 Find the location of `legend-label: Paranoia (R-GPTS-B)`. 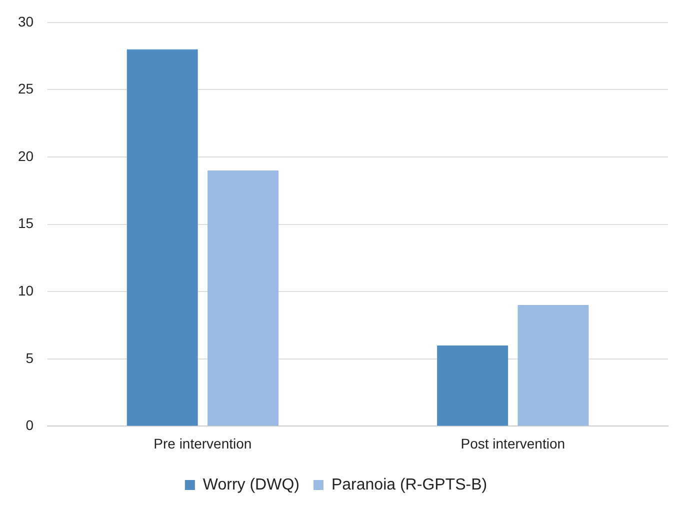

legend-label: Paranoia (R-GPTS-B) is located at coordinates (409, 485).